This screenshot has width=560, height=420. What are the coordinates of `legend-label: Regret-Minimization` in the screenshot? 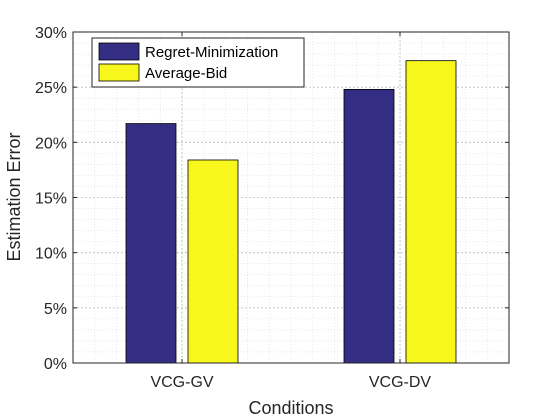 It's located at (211, 52).